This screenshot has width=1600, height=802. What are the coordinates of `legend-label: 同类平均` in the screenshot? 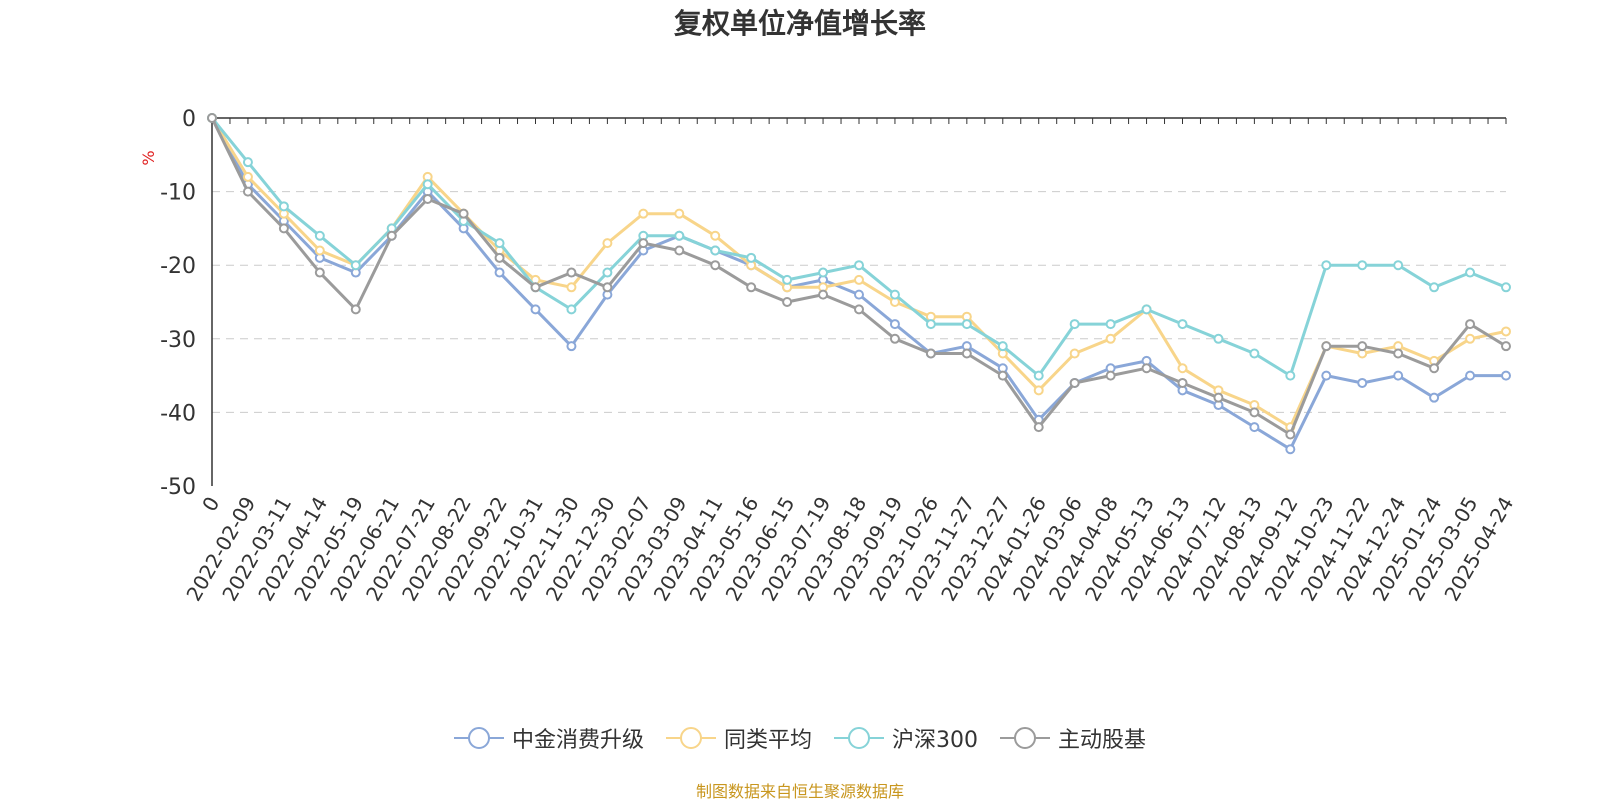 It's located at (767, 740).